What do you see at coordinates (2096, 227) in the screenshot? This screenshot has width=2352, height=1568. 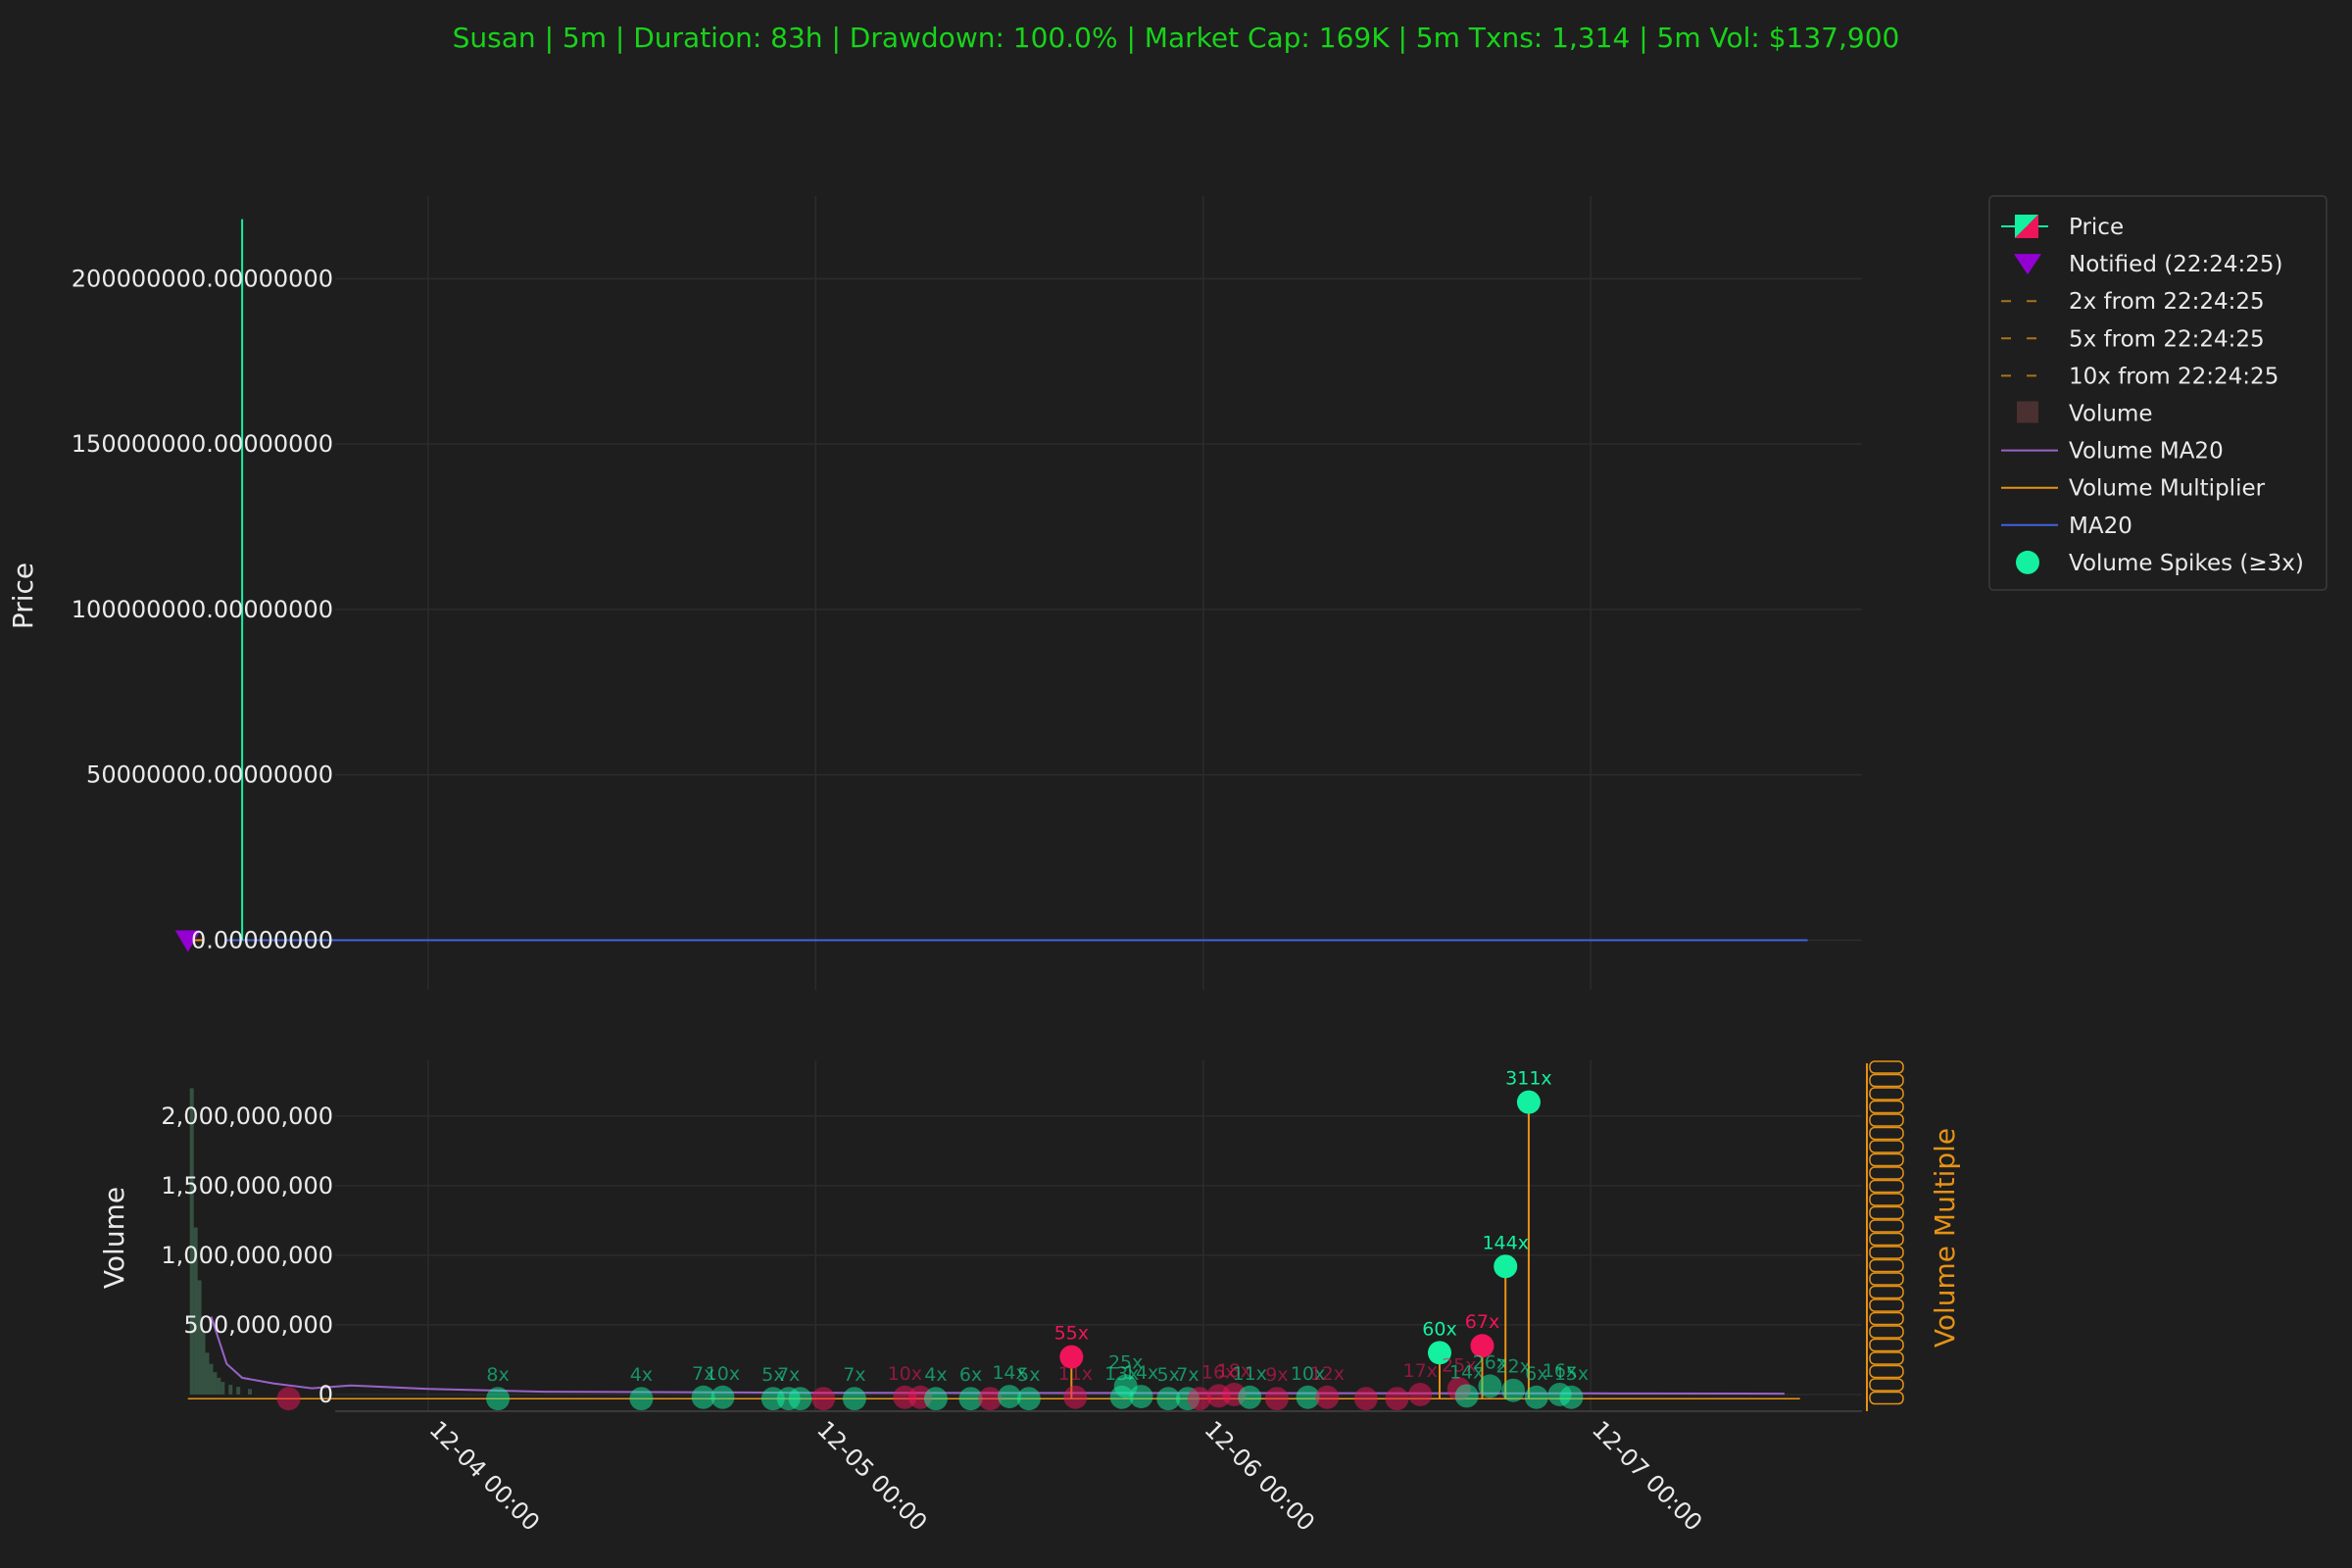 I see `legend-label: Price` at bounding box center [2096, 227].